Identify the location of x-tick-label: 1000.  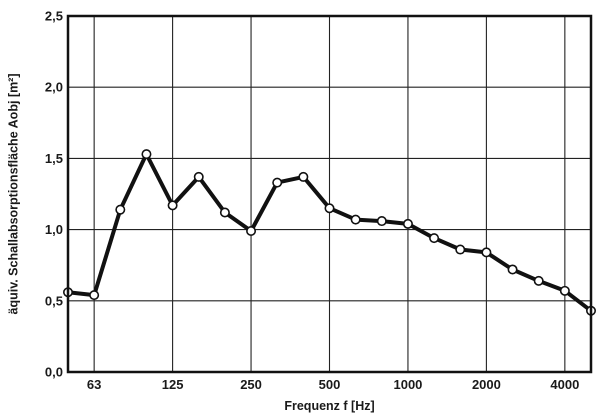
(407, 384).